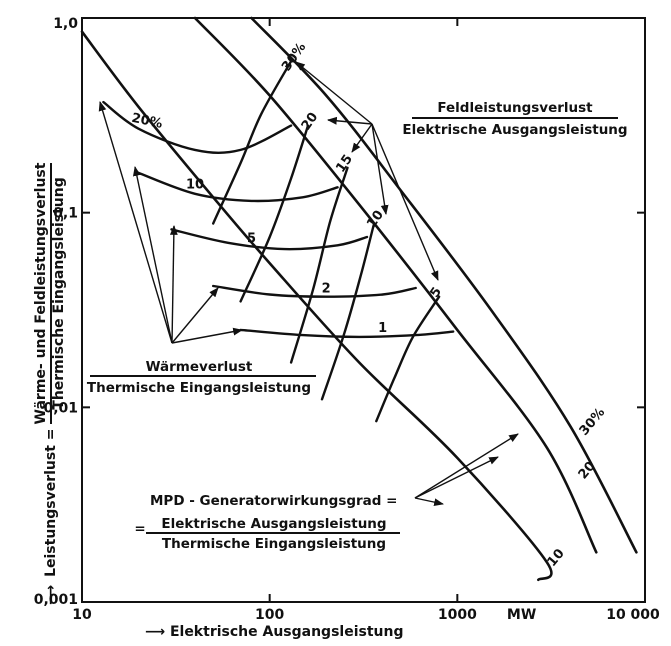 The height and width of the screenshot is (646, 671). Describe the element at coordinates (375, 219) in the screenshot. I see `curve-label-field: 10` at that location.